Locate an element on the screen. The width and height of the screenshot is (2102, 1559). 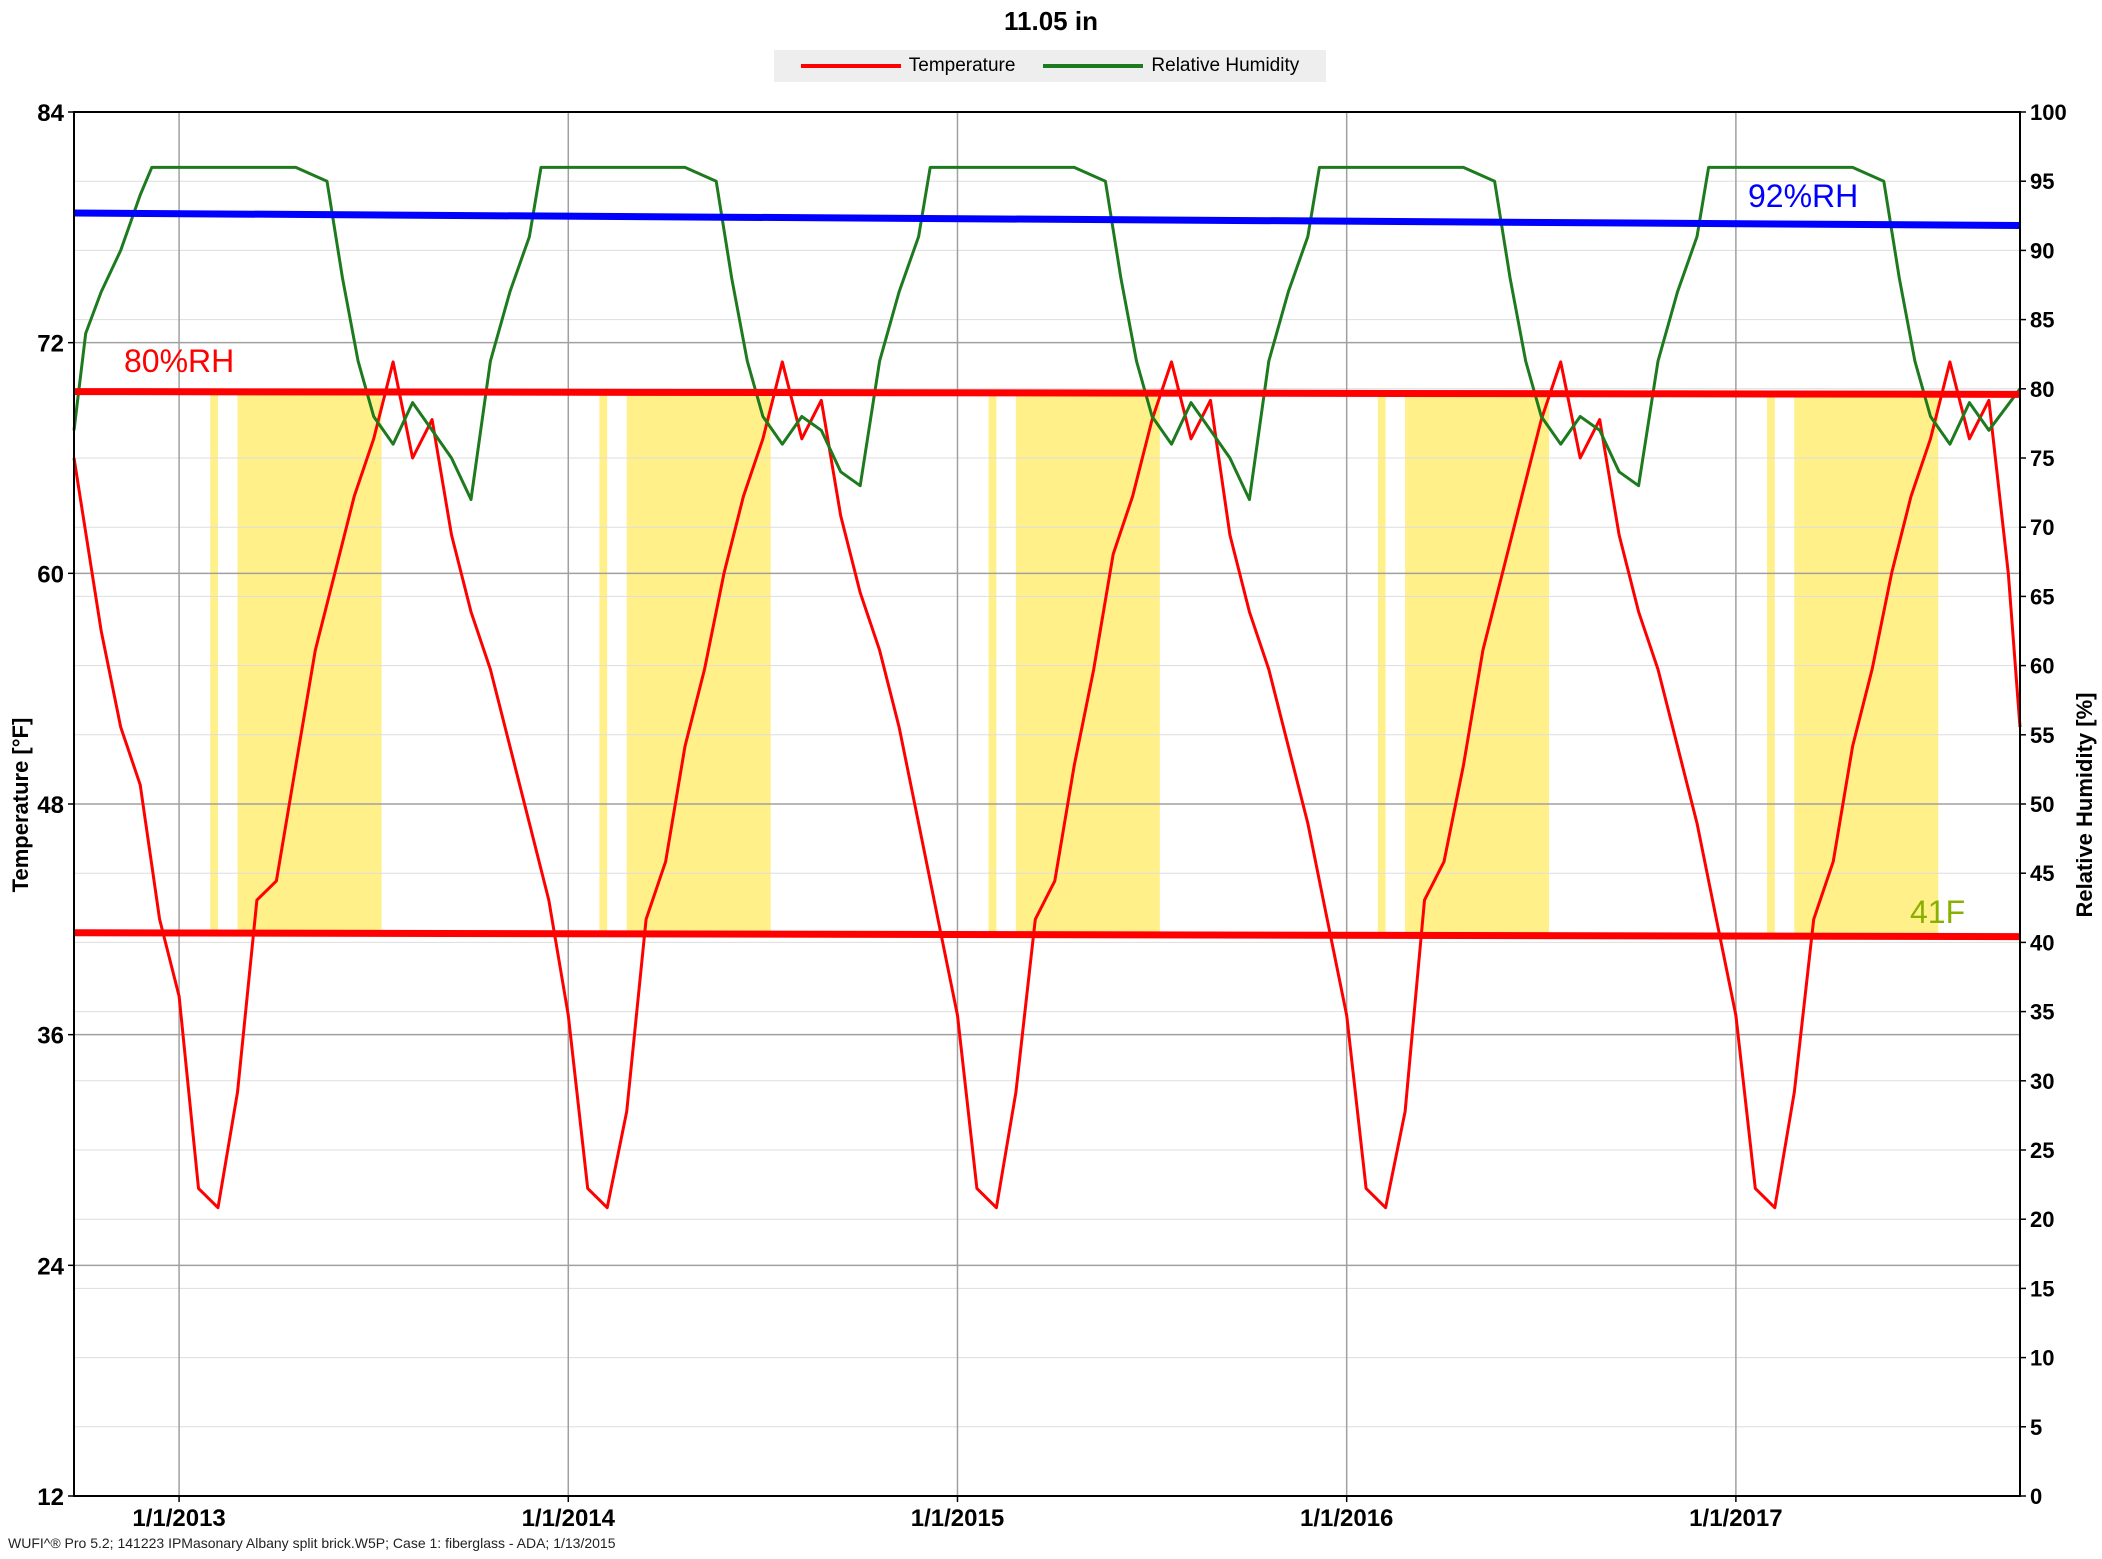
right-tick-label-0: 0 is located at coordinates (2036, 1496).